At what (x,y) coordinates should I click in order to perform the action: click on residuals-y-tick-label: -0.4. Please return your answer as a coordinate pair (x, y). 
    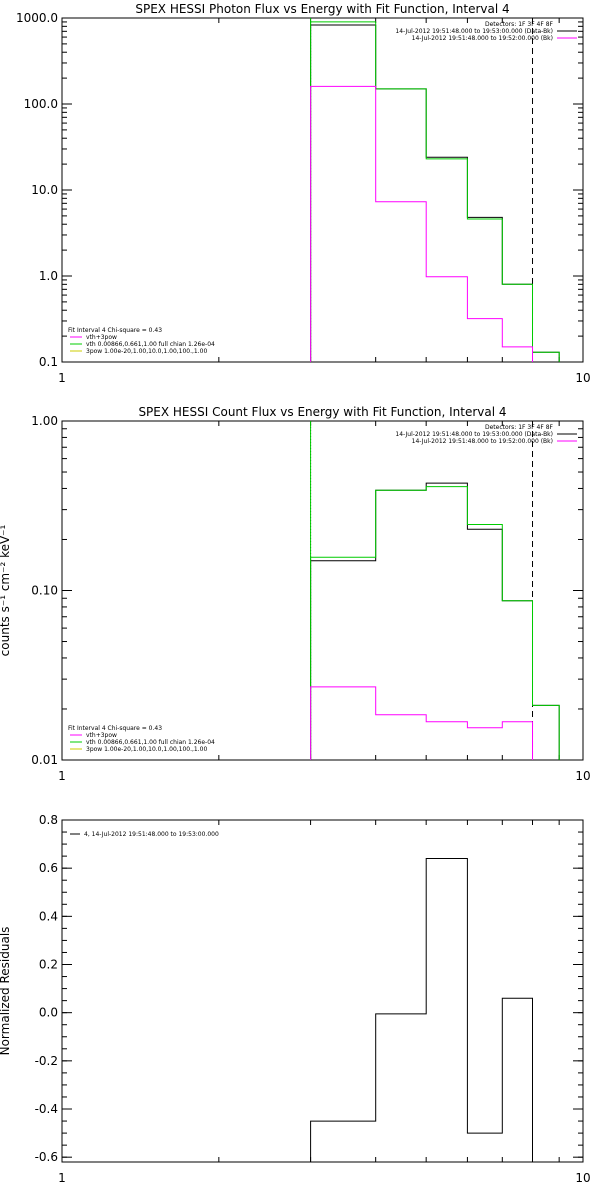
    Looking at the image, I should click on (46, 1109).